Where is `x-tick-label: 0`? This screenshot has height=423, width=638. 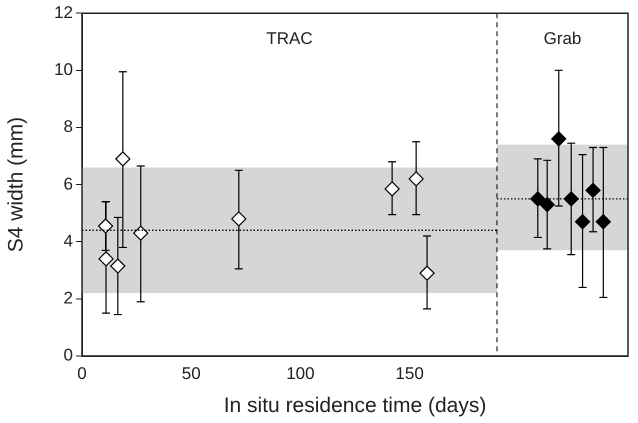 x-tick-label: 0 is located at coordinates (82, 373).